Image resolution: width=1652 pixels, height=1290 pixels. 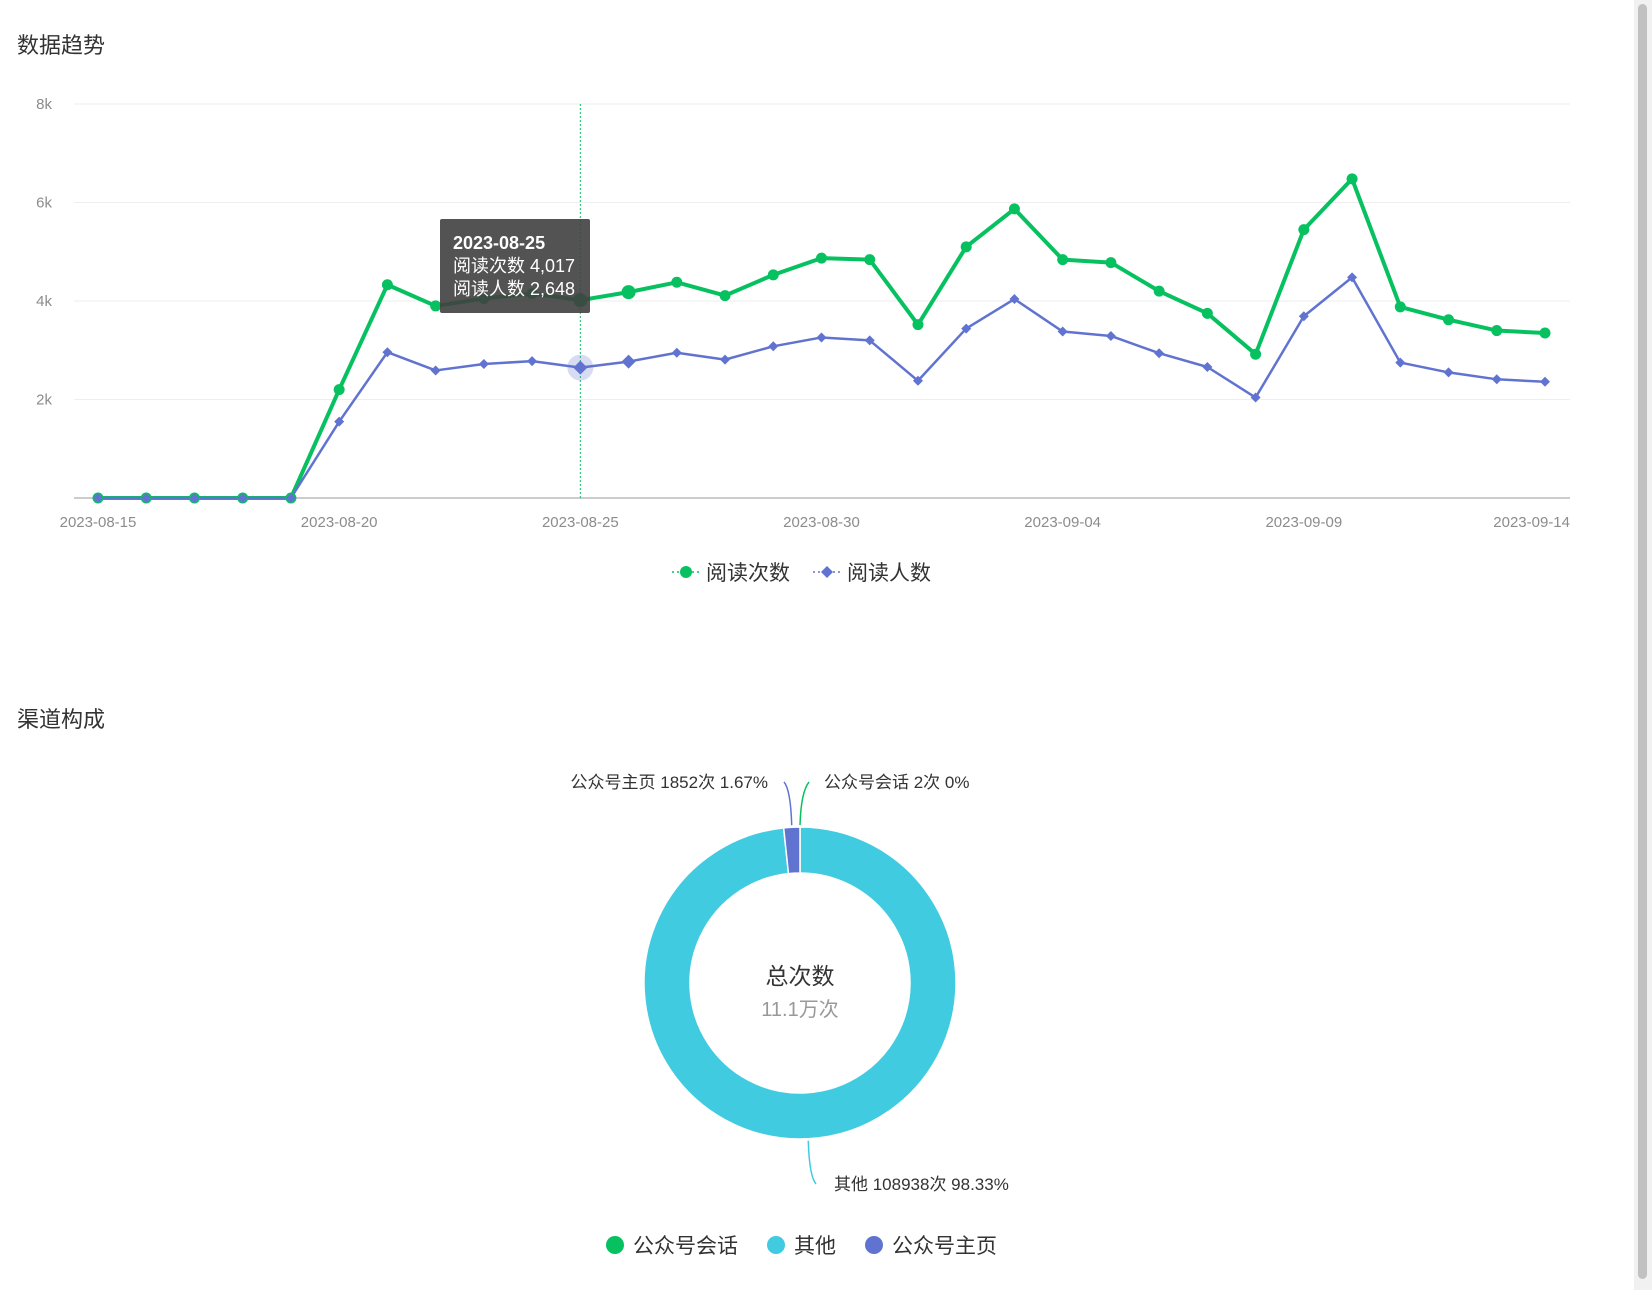 What do you see at coordinates (827, 572) in the screenshot?
I see `legend-diamond-icon` at bounding box center [827, 572].